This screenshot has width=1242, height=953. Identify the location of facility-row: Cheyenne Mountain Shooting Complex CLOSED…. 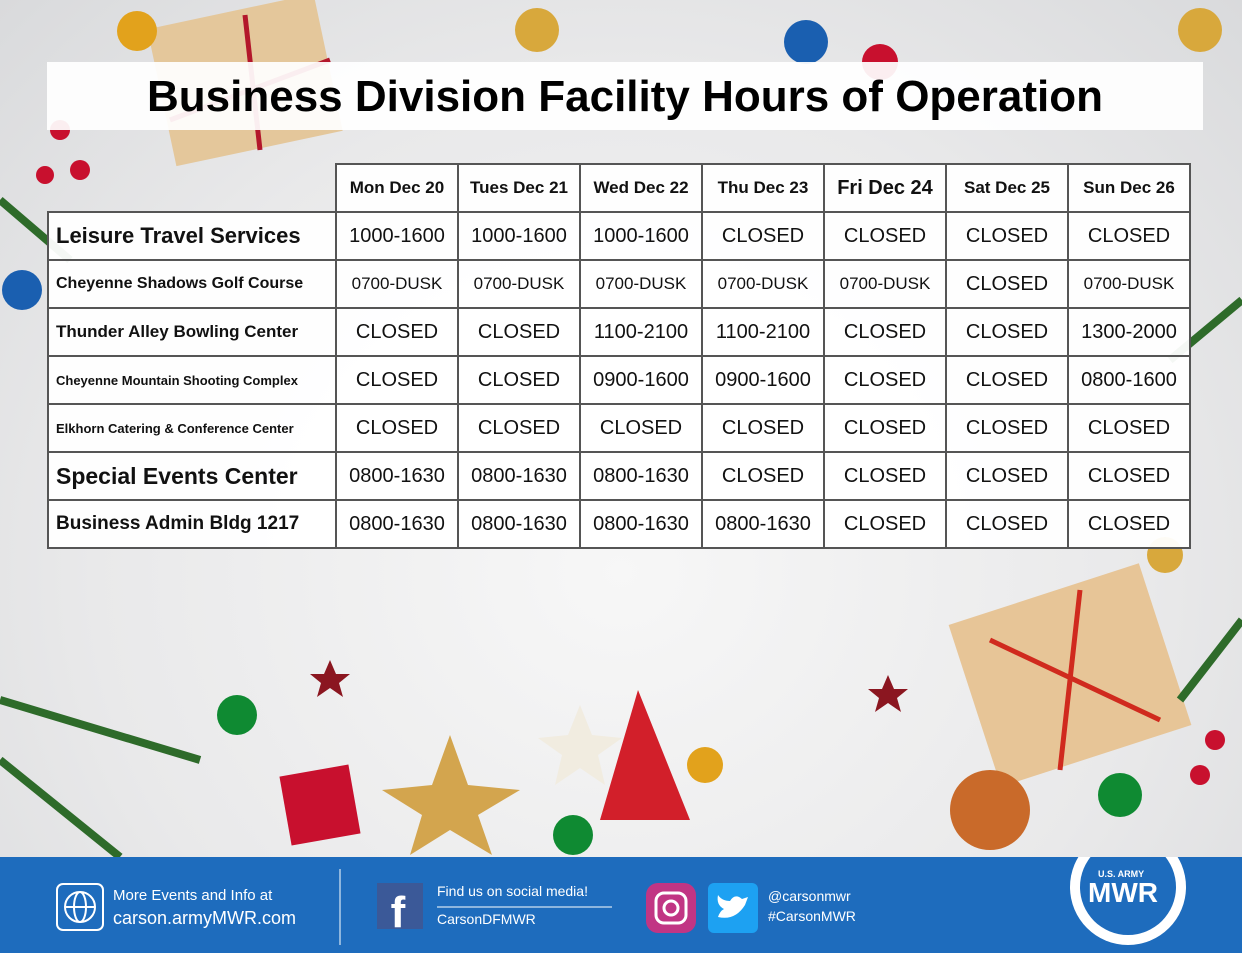
(619, 380).